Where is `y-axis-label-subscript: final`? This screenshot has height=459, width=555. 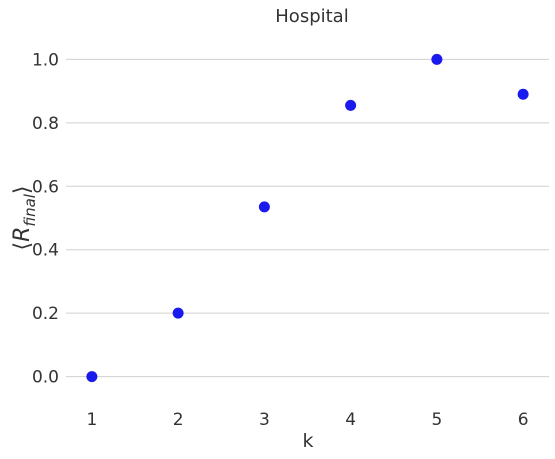
y-axis-label-subscript: final is located at coordinates (30, 209).